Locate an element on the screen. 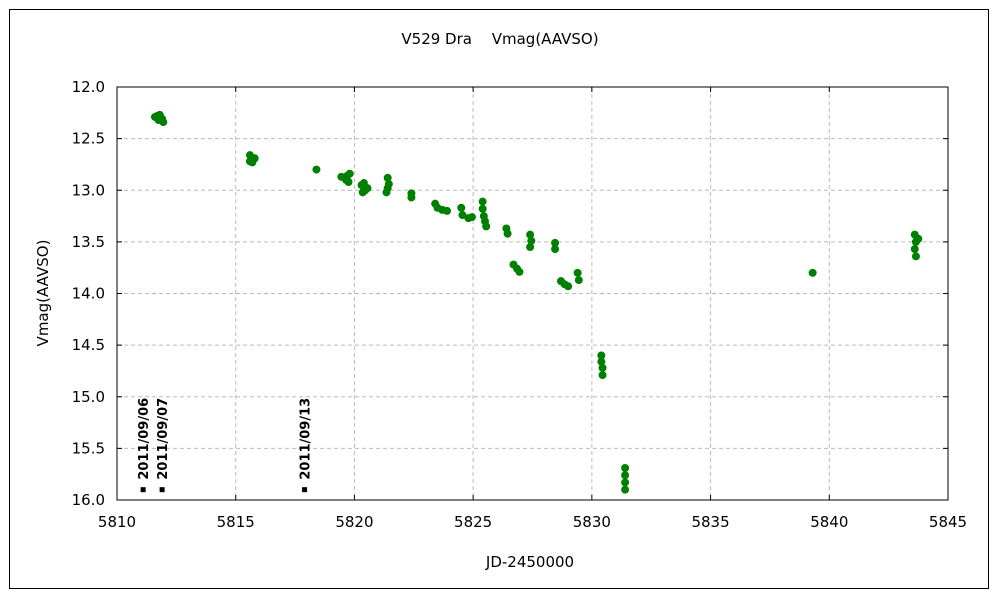  y-tick-label: 13.0 is located at coordinates (88, 190).